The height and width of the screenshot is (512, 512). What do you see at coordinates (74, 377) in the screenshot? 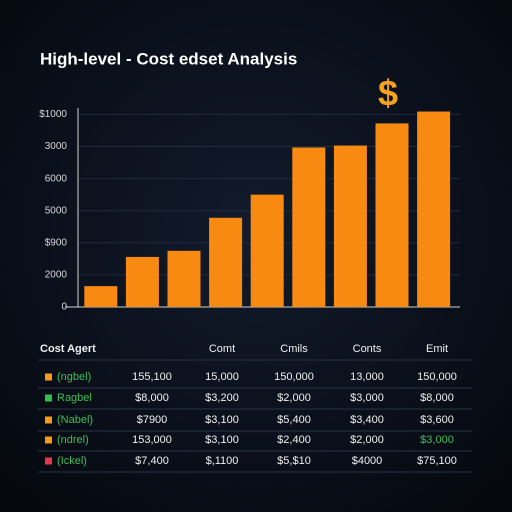
I see `row-label: (ngbel)` at bounding box center [74, 377].